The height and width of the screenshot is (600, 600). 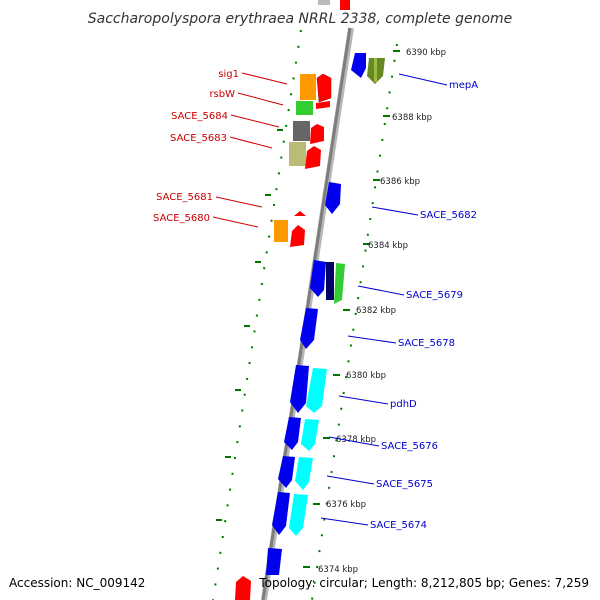 I want to click on label-sig1: sig1, so click(x=228, y=74).